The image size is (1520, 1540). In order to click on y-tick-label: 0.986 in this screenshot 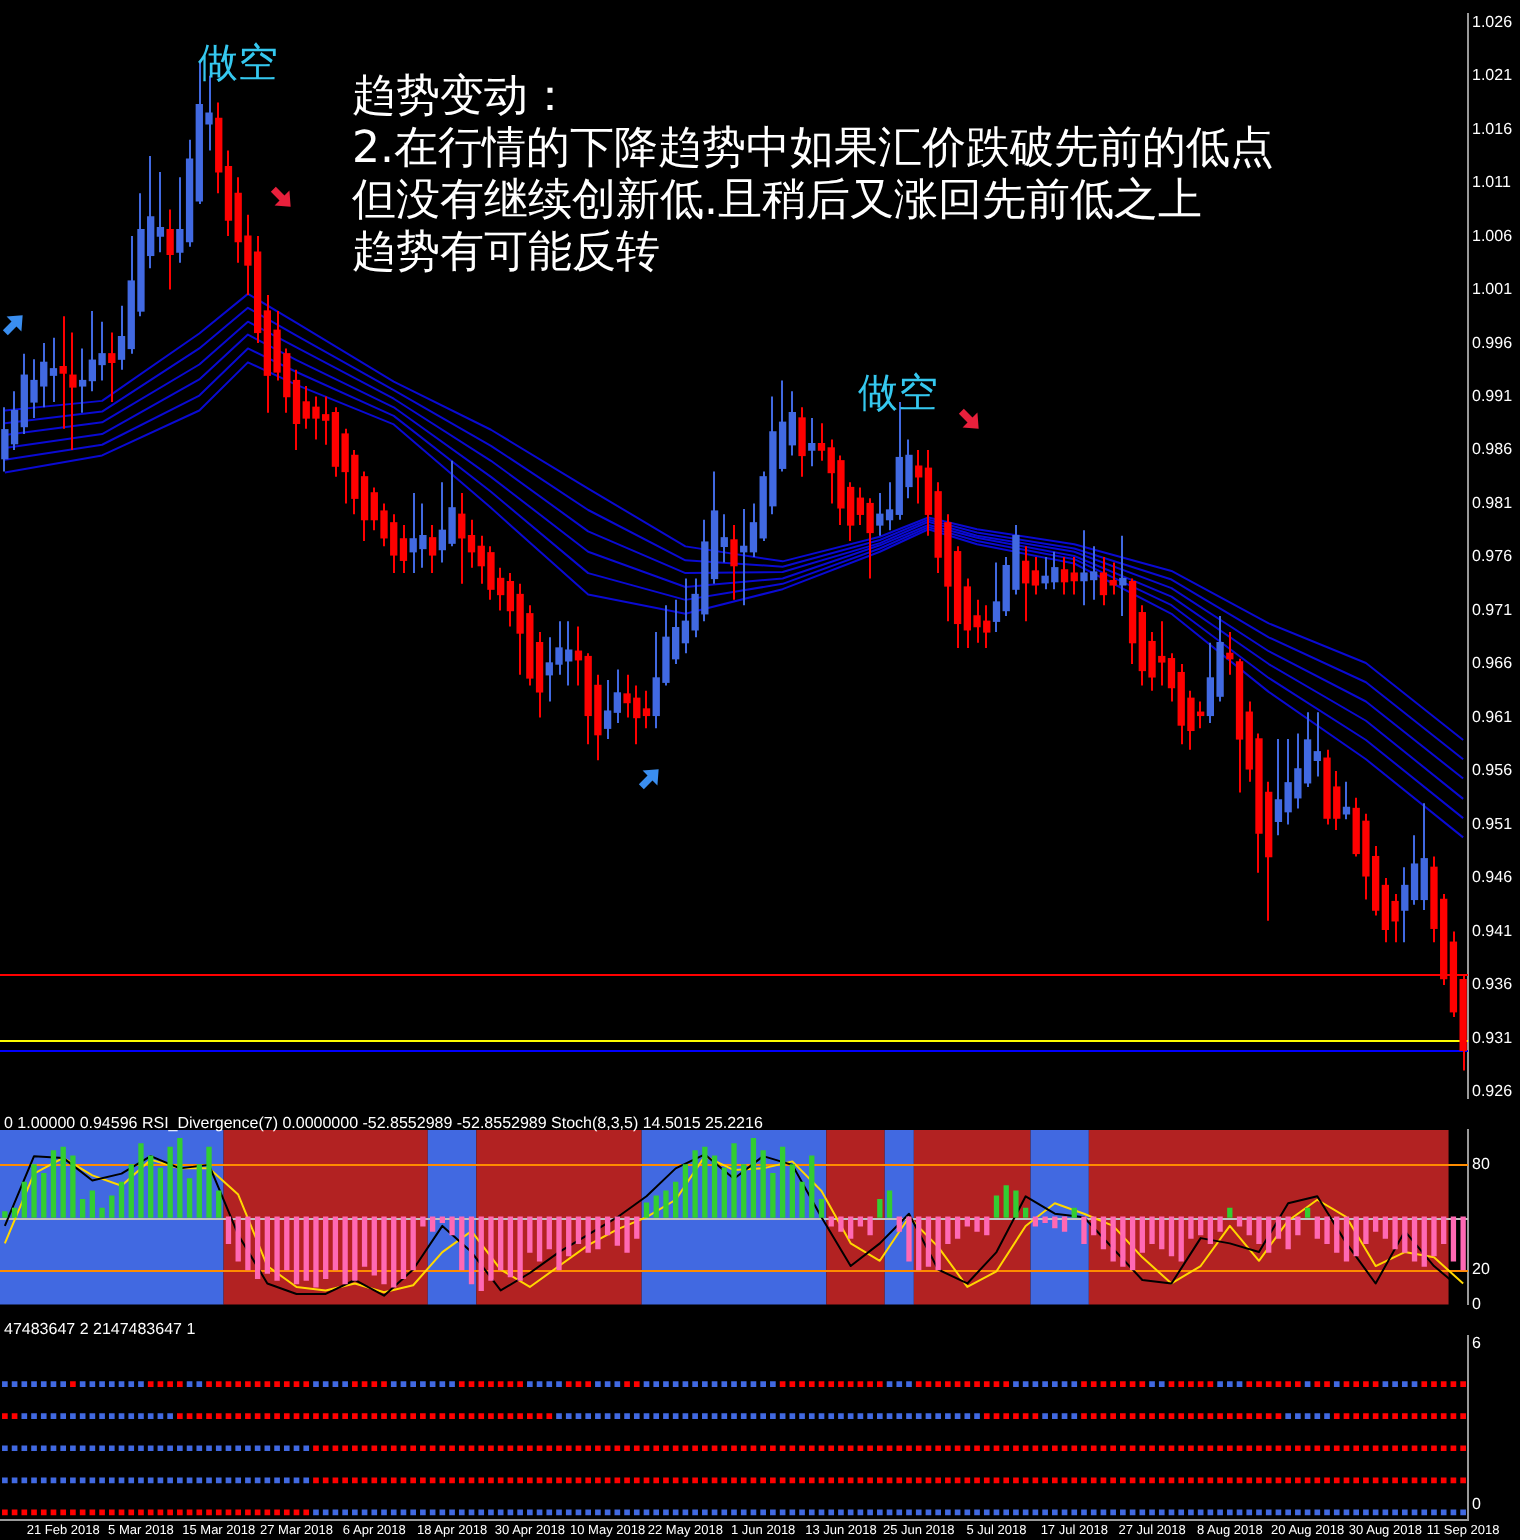, I will do `click(1493, 449)`.